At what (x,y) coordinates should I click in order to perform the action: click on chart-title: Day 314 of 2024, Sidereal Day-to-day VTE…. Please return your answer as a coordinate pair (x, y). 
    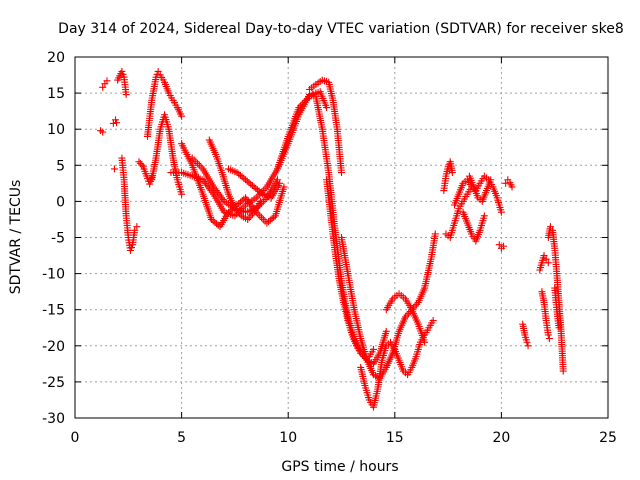
    Looking at the image, I should click on (341, 29).